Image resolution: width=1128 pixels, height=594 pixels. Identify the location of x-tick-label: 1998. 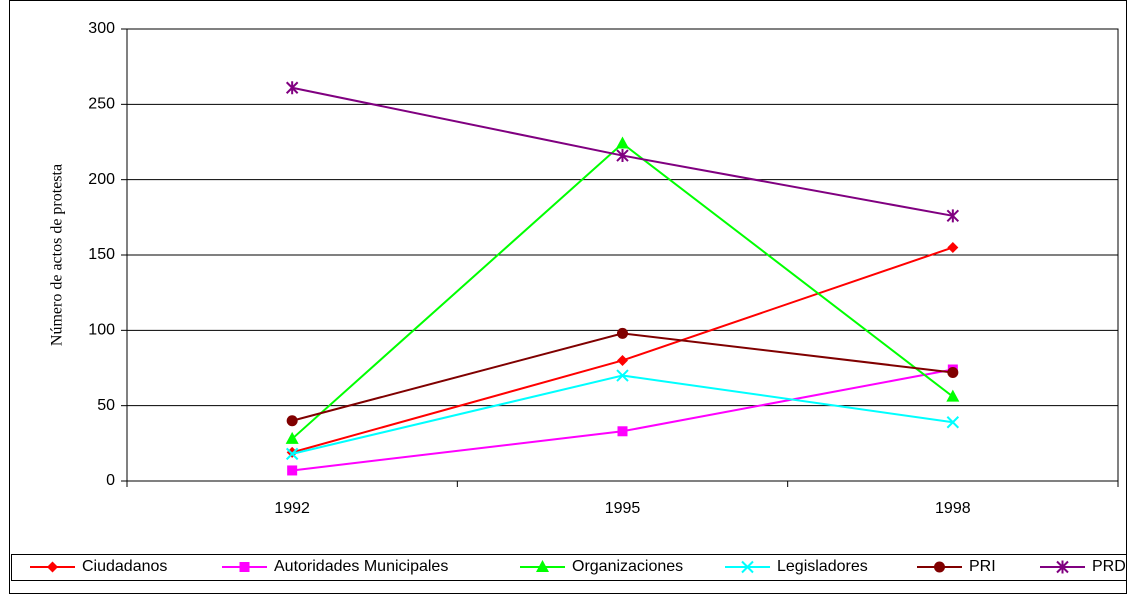
(953, 508).